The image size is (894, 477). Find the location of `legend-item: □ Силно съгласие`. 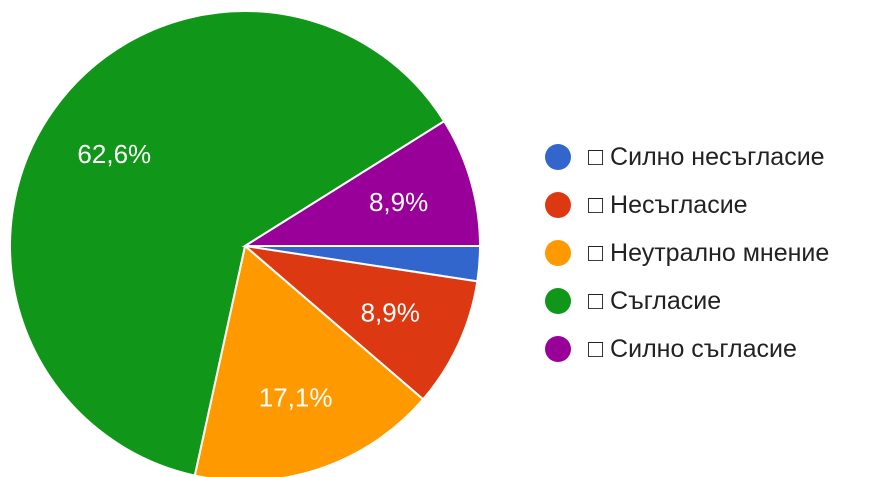

legend-item: □ Силно съгласие is located at coordinates (671, 349).